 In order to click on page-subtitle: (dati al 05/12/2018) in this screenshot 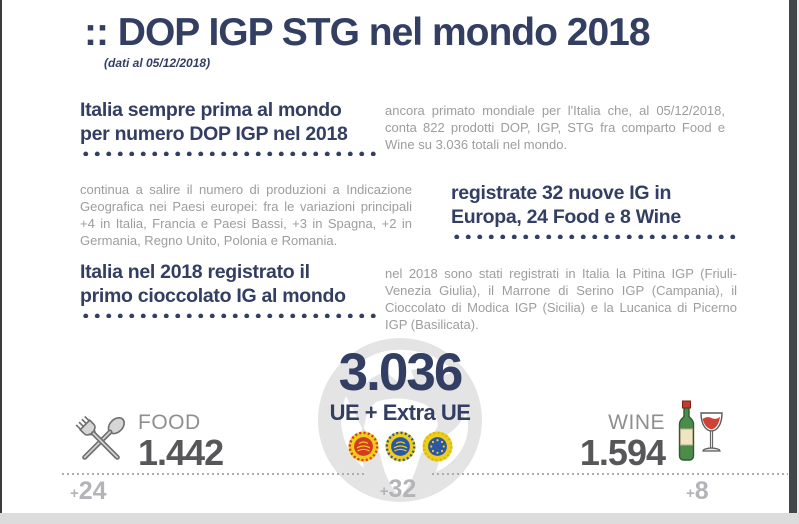, I will do `click(157, 63)`.